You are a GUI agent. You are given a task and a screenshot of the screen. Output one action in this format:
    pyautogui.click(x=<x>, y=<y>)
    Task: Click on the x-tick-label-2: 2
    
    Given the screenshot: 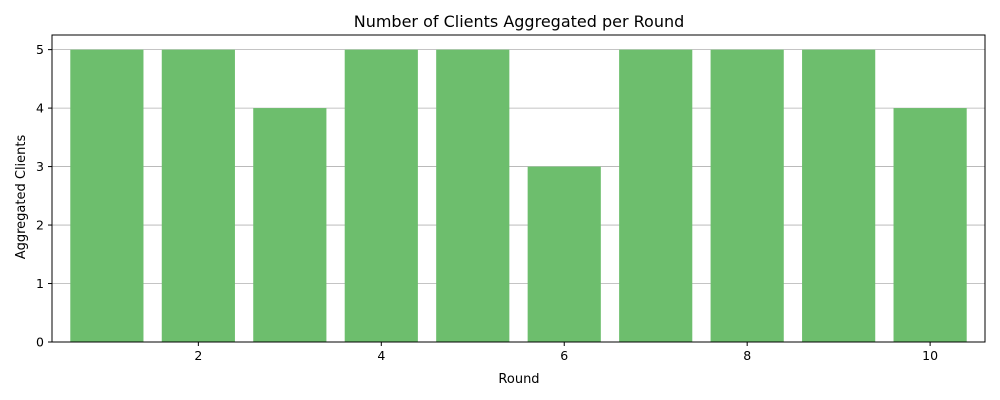 What is the action you would take?
    pyautogui.click(x=198, y=355)
    